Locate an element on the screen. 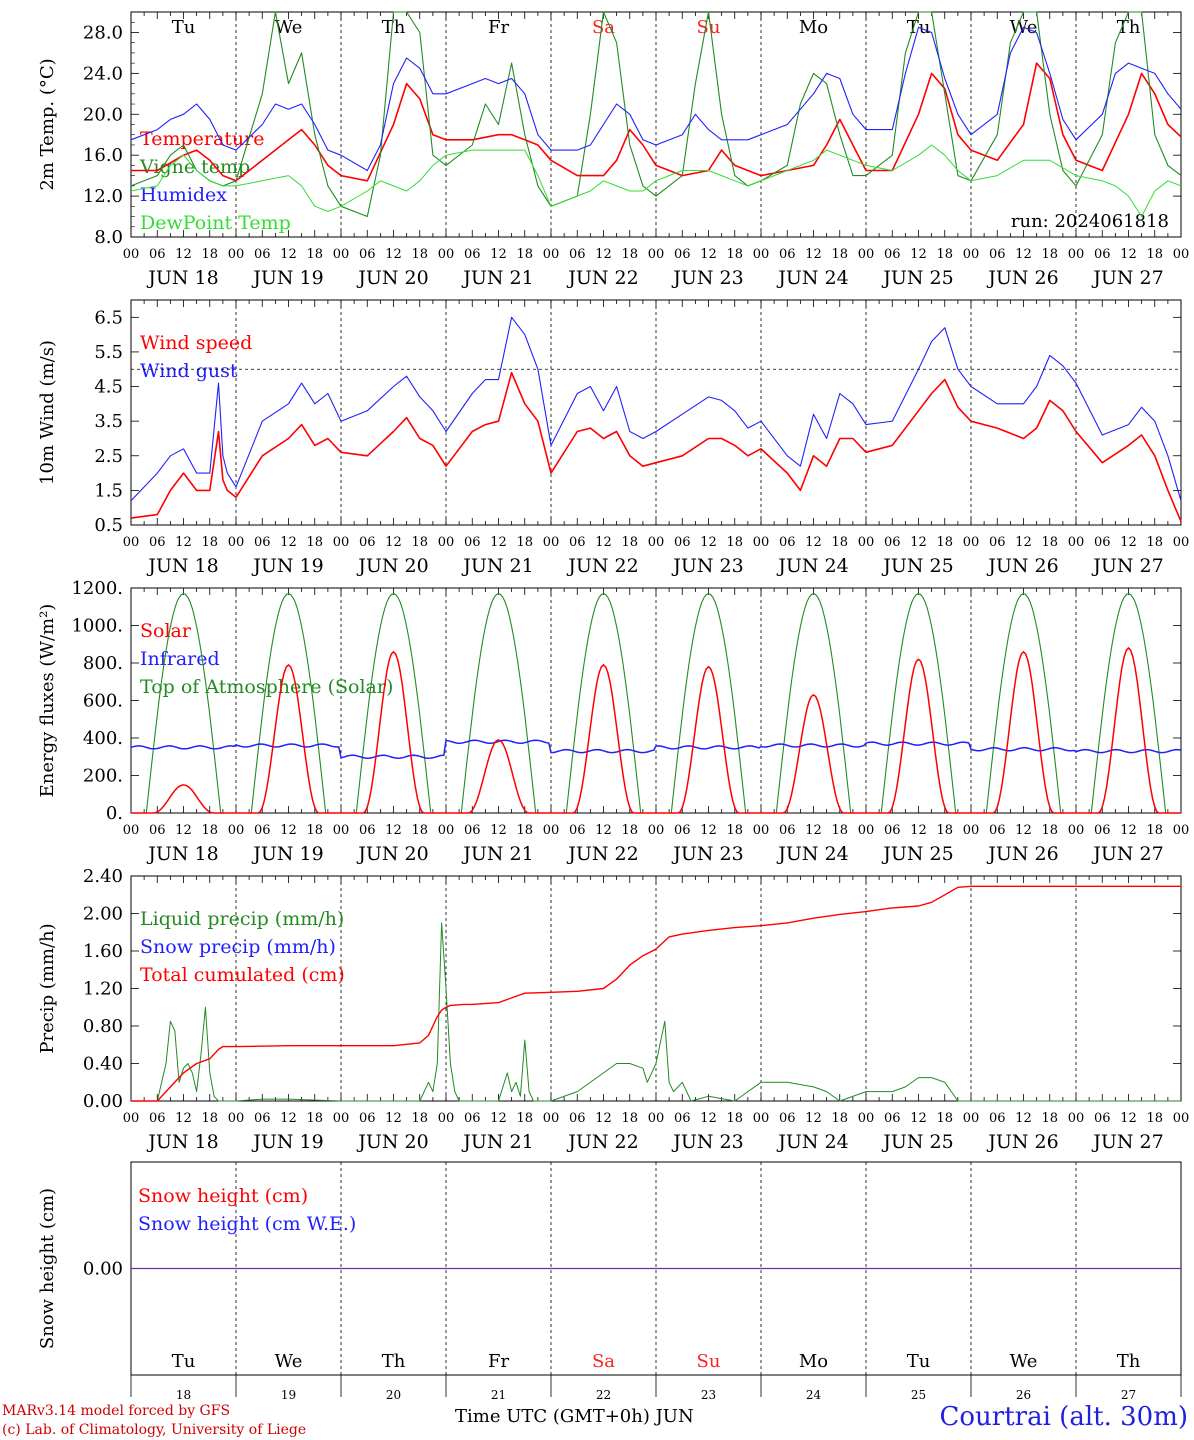 The height and width of the screenshot is (1440, 1194). series-wind-speed is located at coordinates (656, 446).